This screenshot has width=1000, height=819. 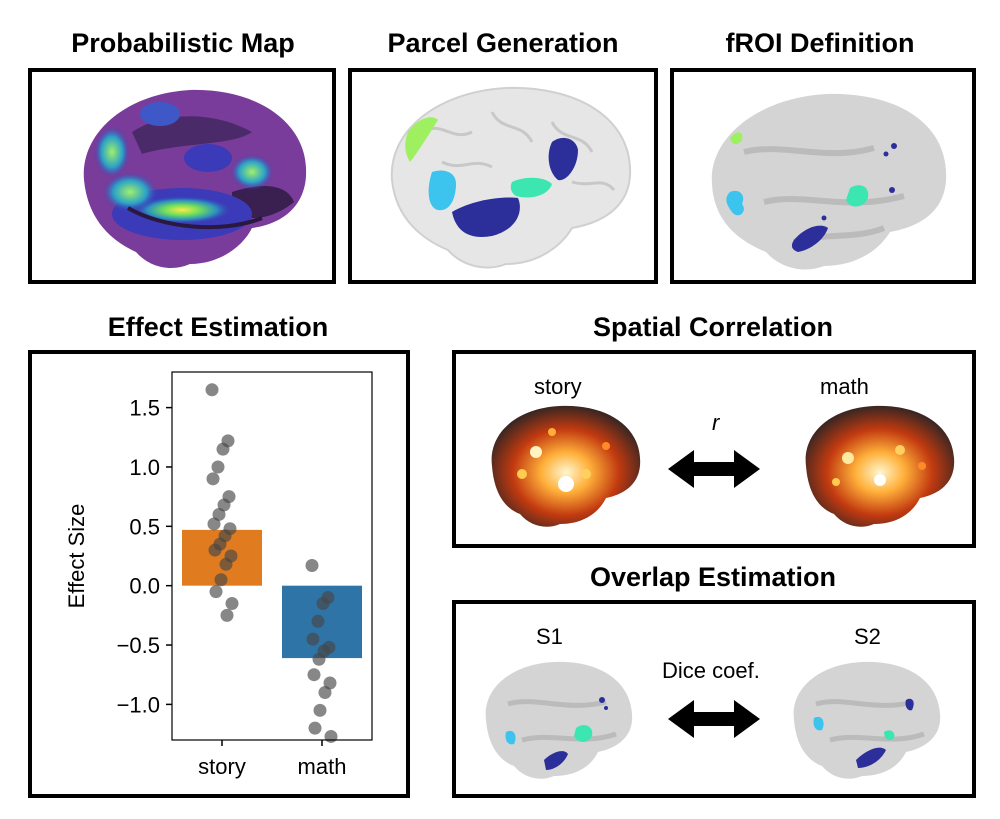 I want to click on brain-s1, so click(x=559, y=720).